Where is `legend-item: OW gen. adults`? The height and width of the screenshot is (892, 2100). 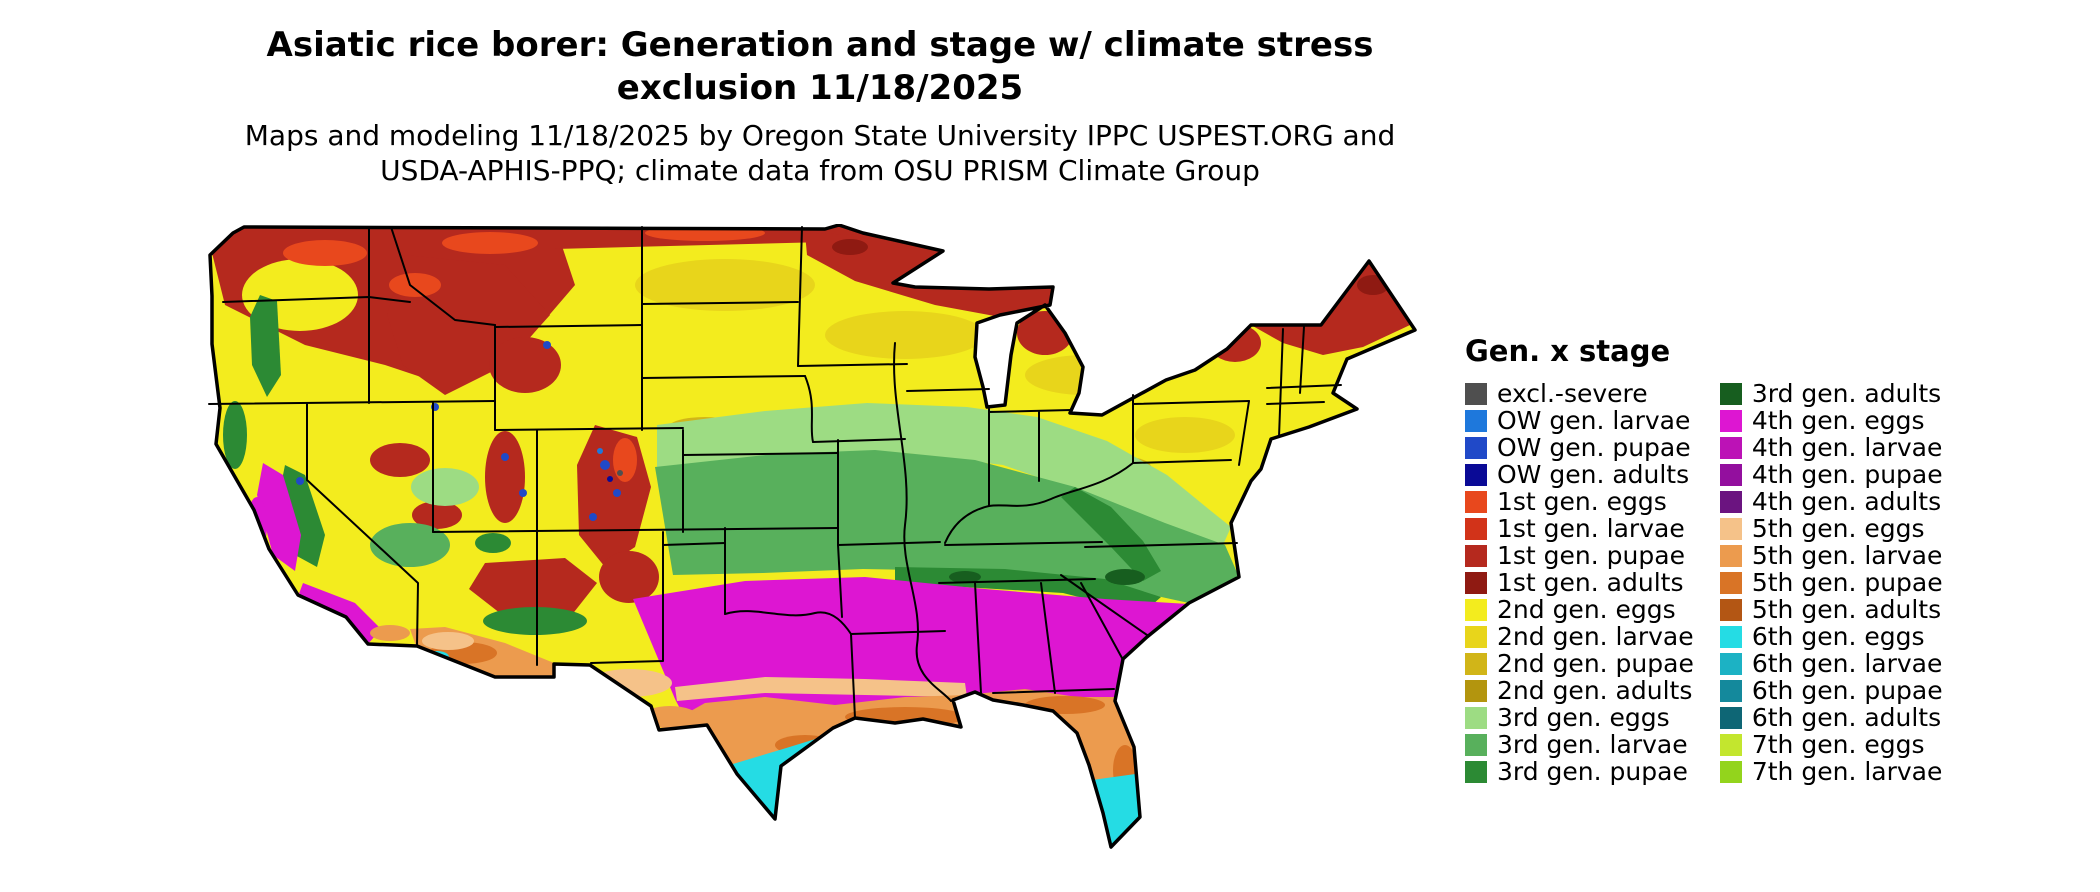 legend-item: OW gen. adults is located at coordinates (1579, 474).